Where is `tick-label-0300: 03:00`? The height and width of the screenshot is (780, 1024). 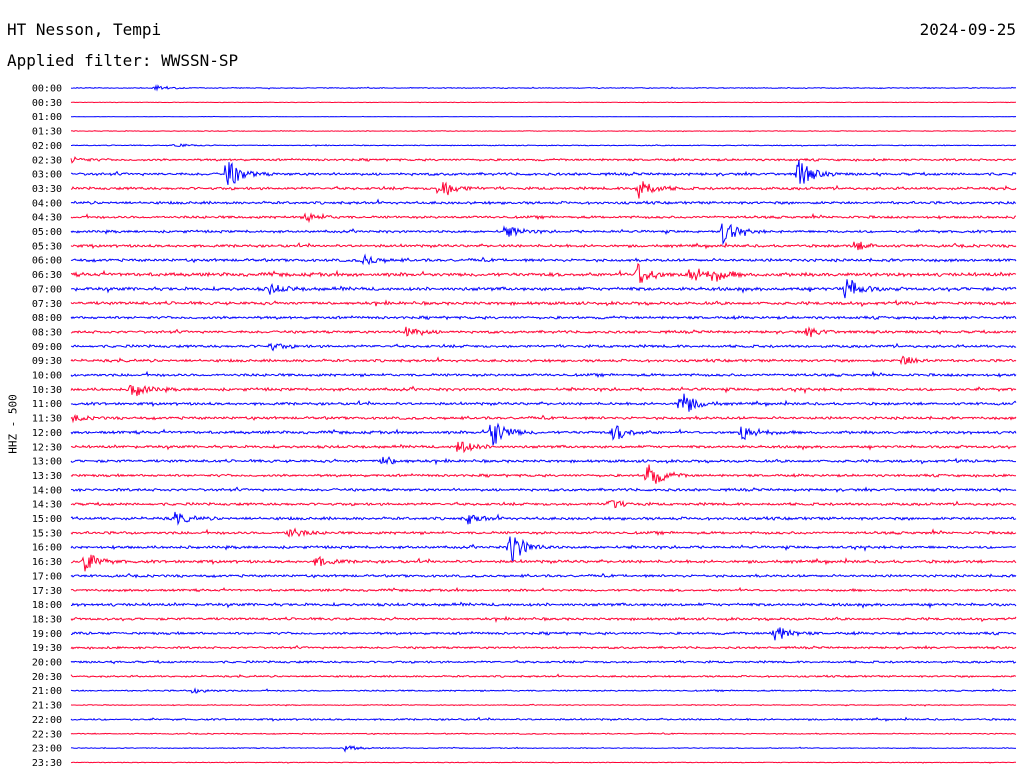
tick-label-0300: 03:00 is located at coordinates (47, 175).